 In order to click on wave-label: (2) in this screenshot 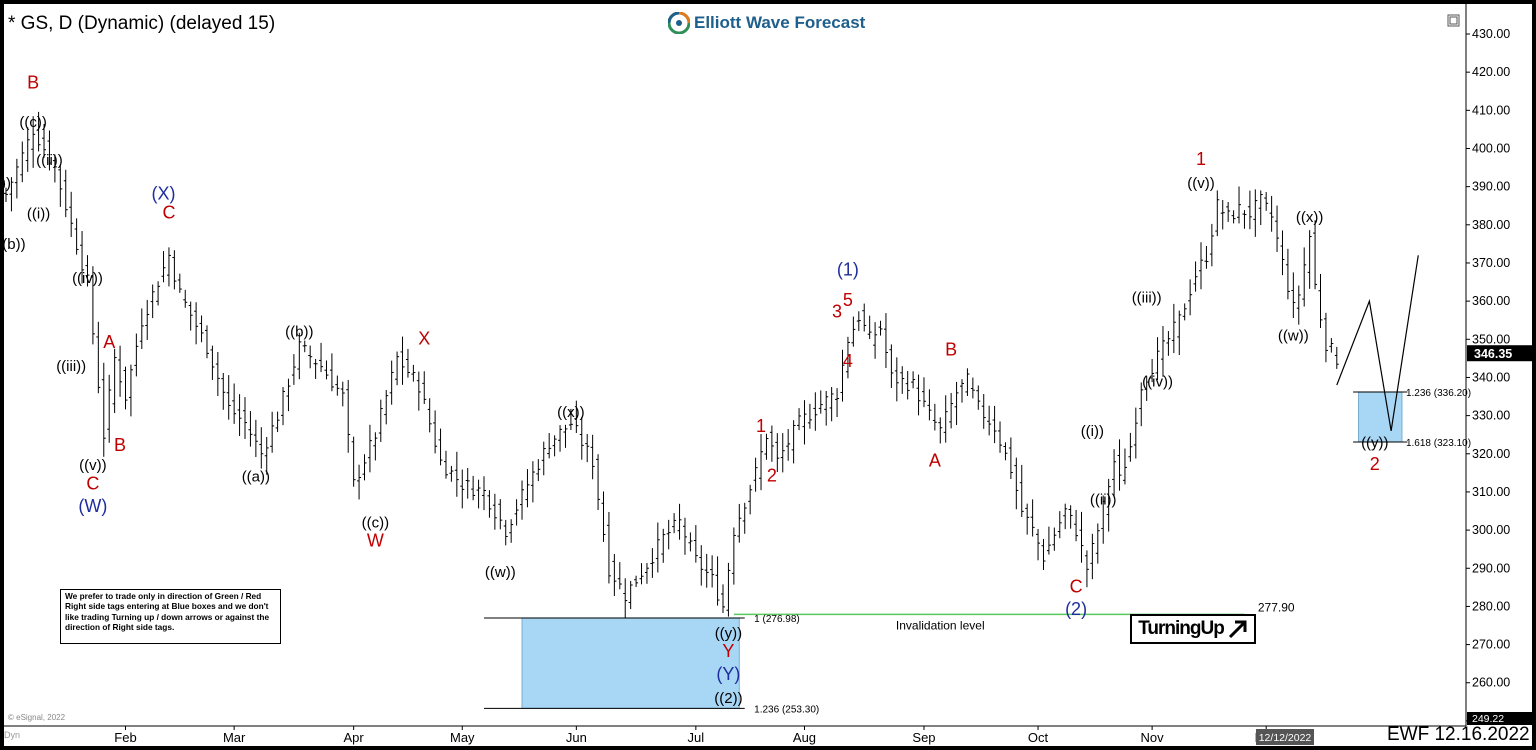, I will do `click(1076, 609)`.